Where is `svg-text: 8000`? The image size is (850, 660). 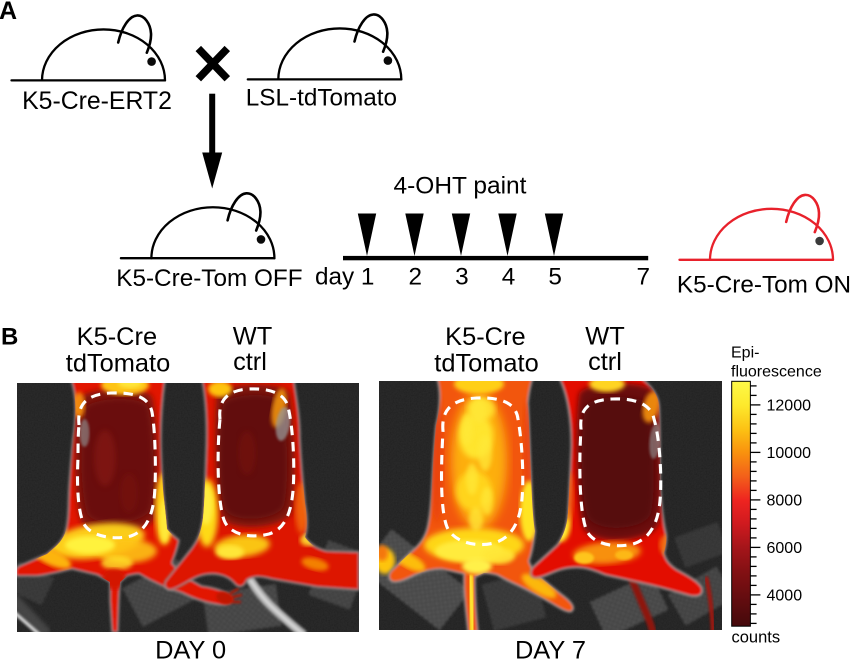 svg-text: 8000 is located at coordinates (785, 501).